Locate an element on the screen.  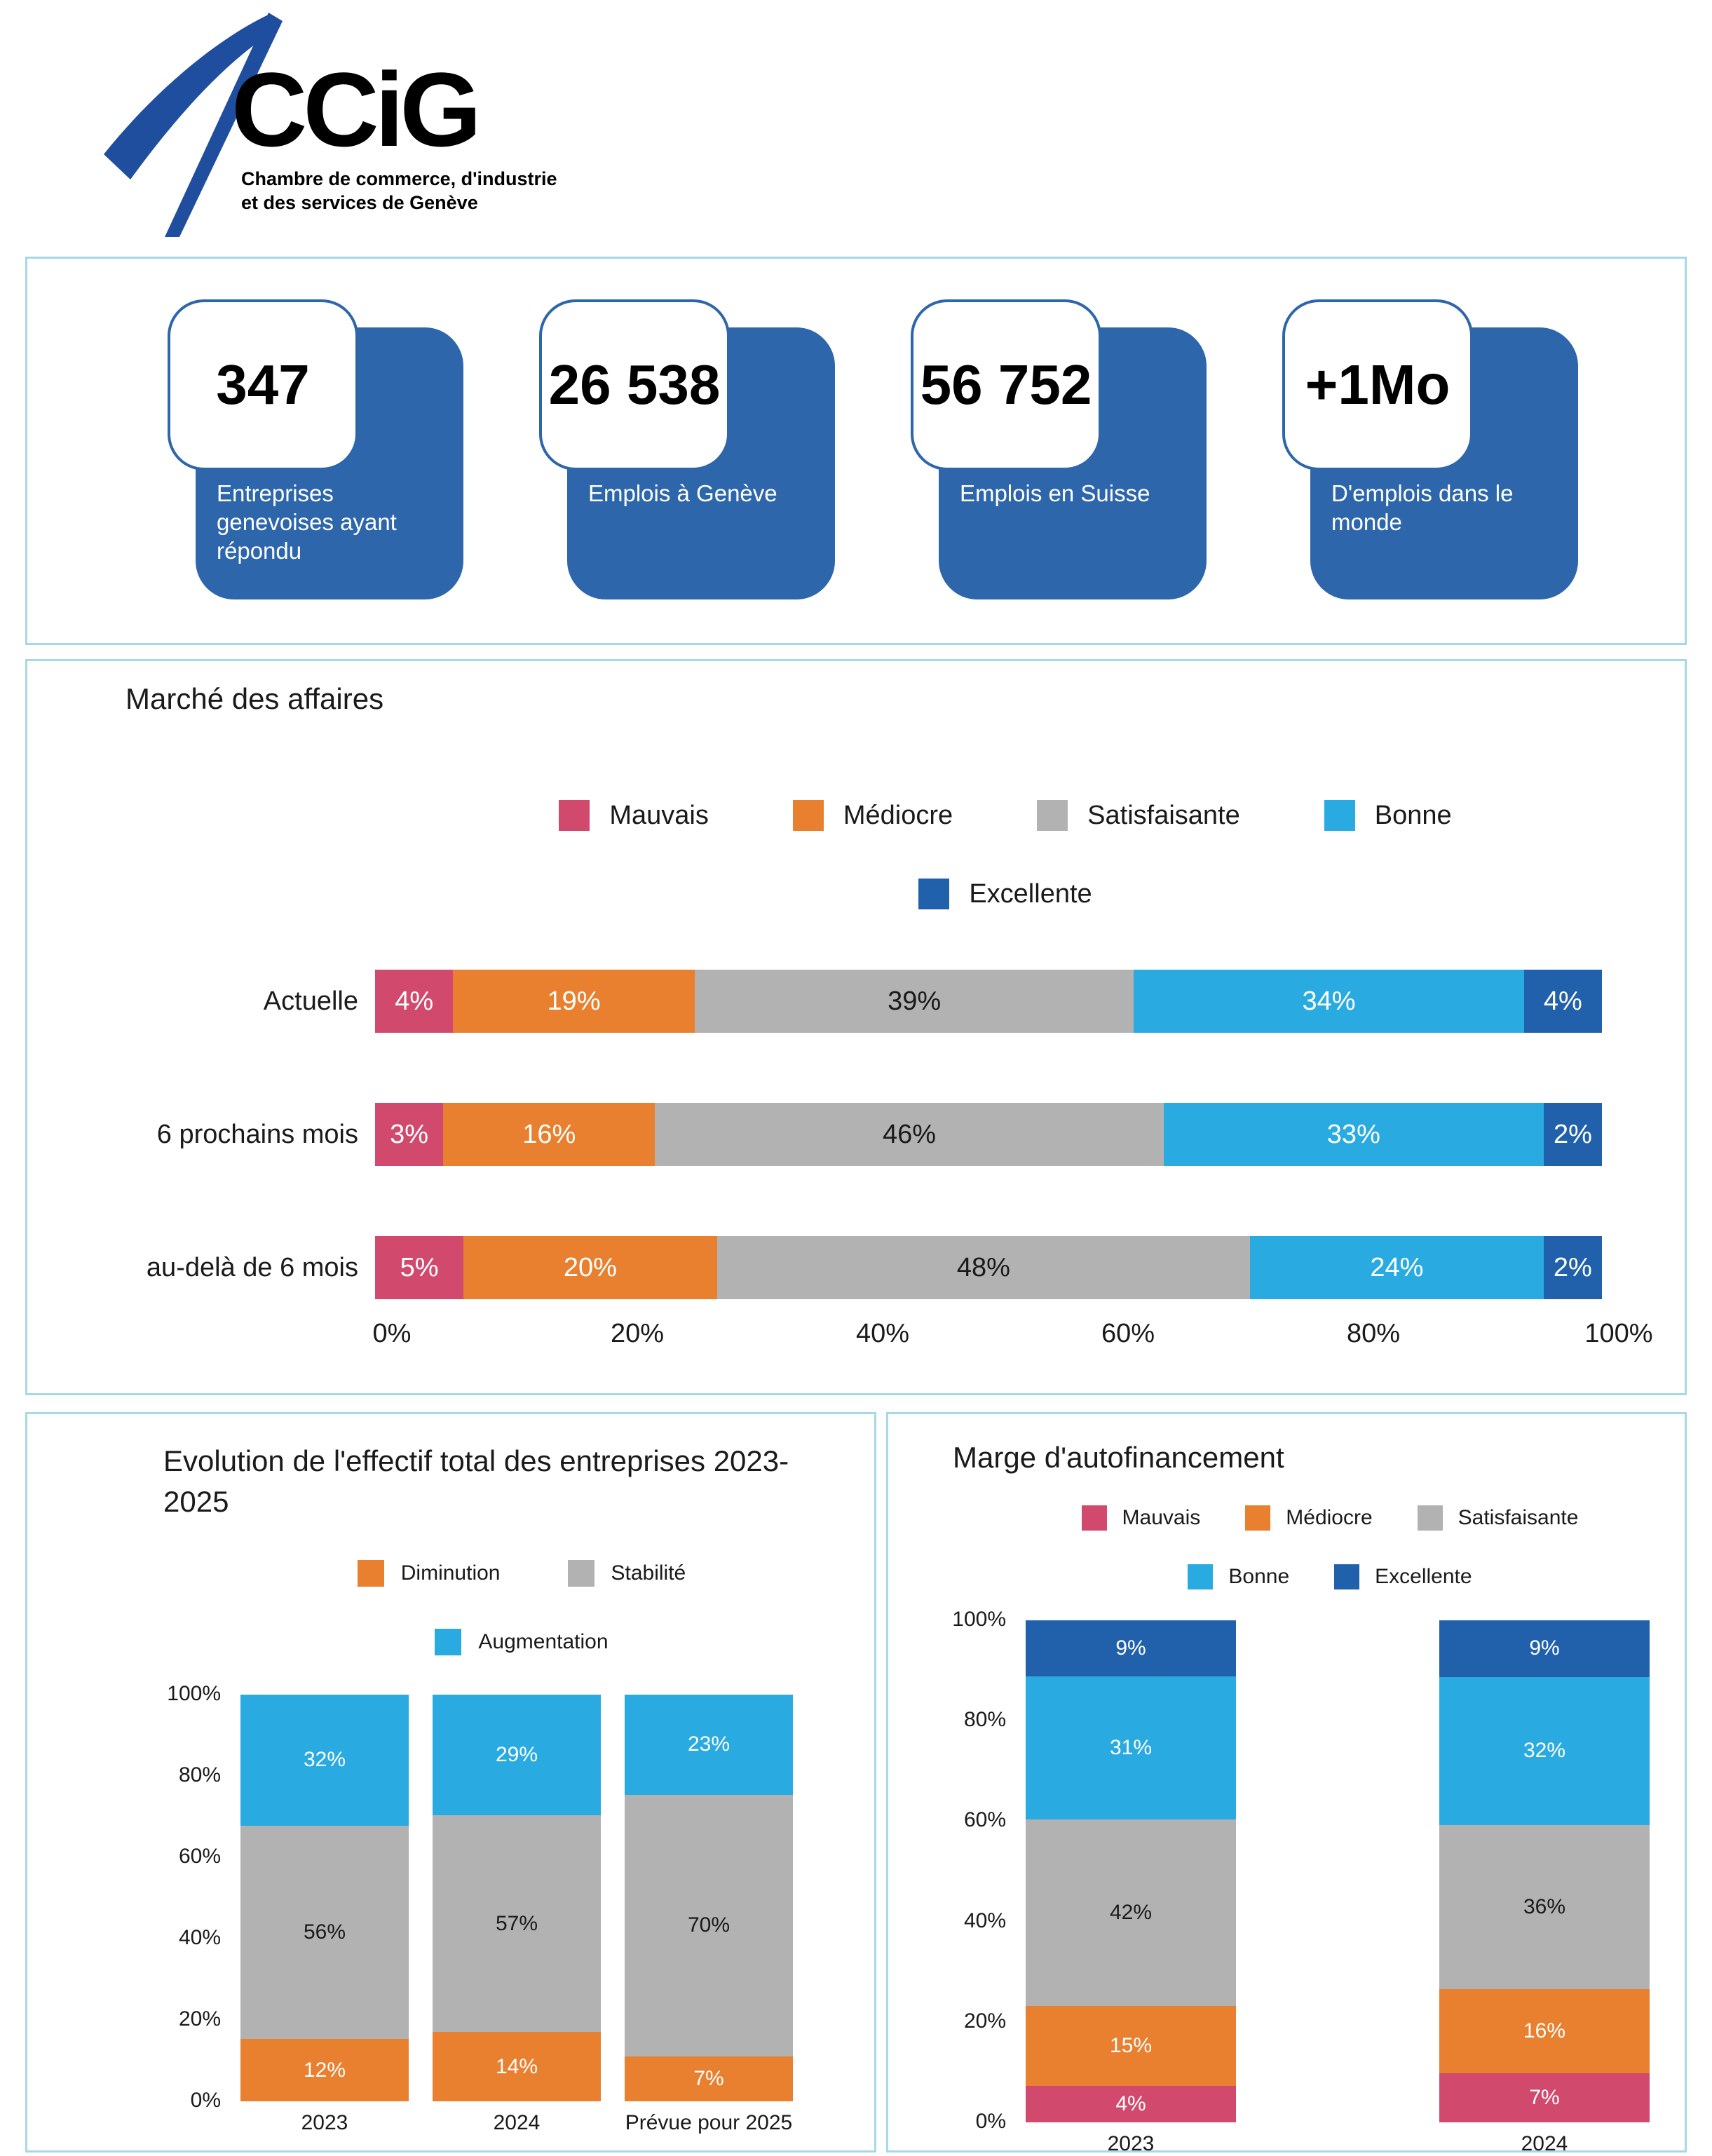
value-label: 31% is located at coordinates (1131, 1748).